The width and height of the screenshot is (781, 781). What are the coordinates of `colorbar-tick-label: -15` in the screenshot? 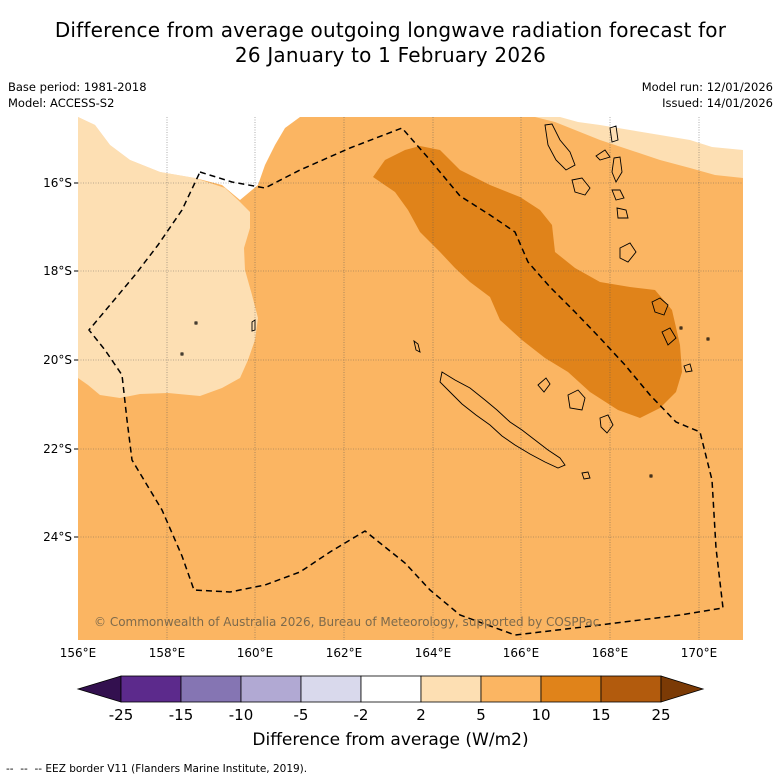 It's located at (181, 715).